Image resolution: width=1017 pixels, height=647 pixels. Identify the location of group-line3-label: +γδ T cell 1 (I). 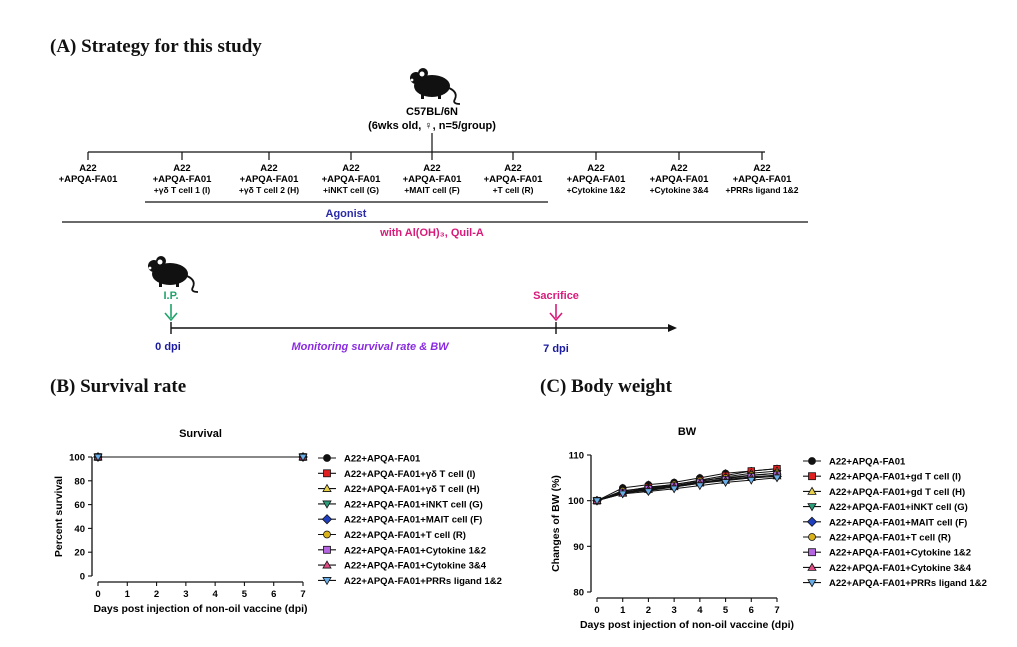
(182, 190).